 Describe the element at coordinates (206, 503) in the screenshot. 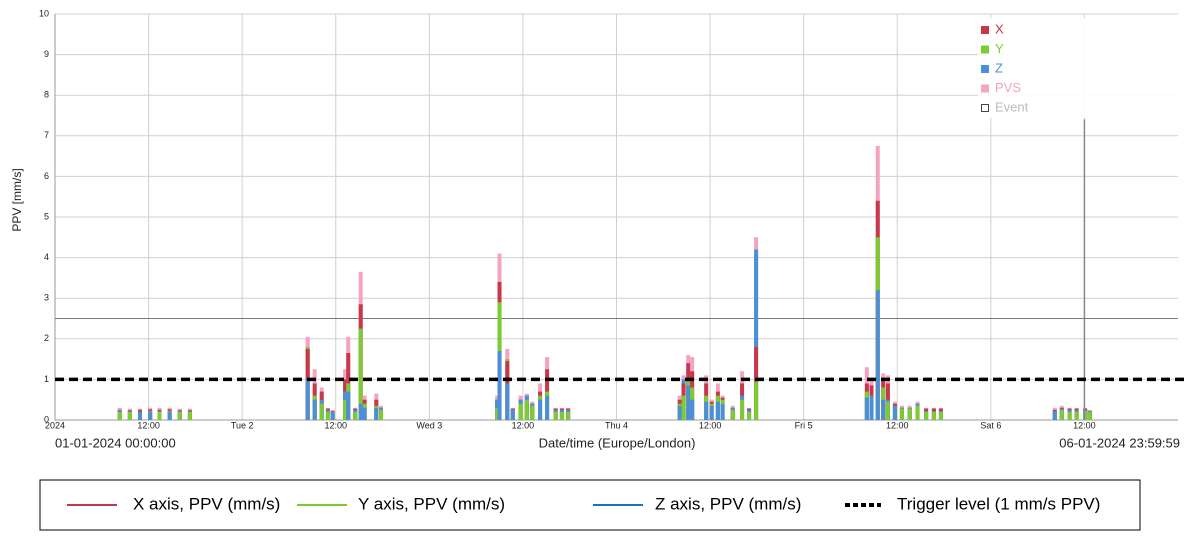

I see `legend-label: X axis, PPV (mm/s)` at that location.